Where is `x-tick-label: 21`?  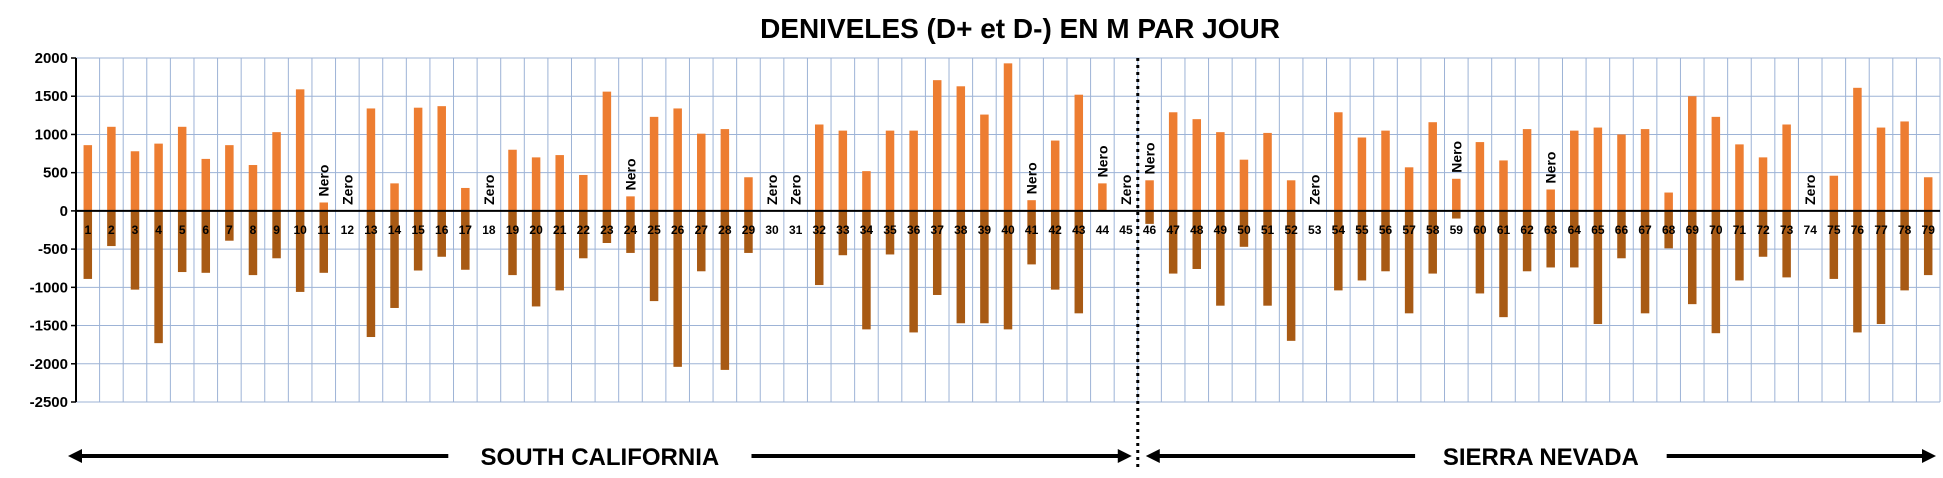 x-tick-label: 21 is located at coordinates (560, 230).